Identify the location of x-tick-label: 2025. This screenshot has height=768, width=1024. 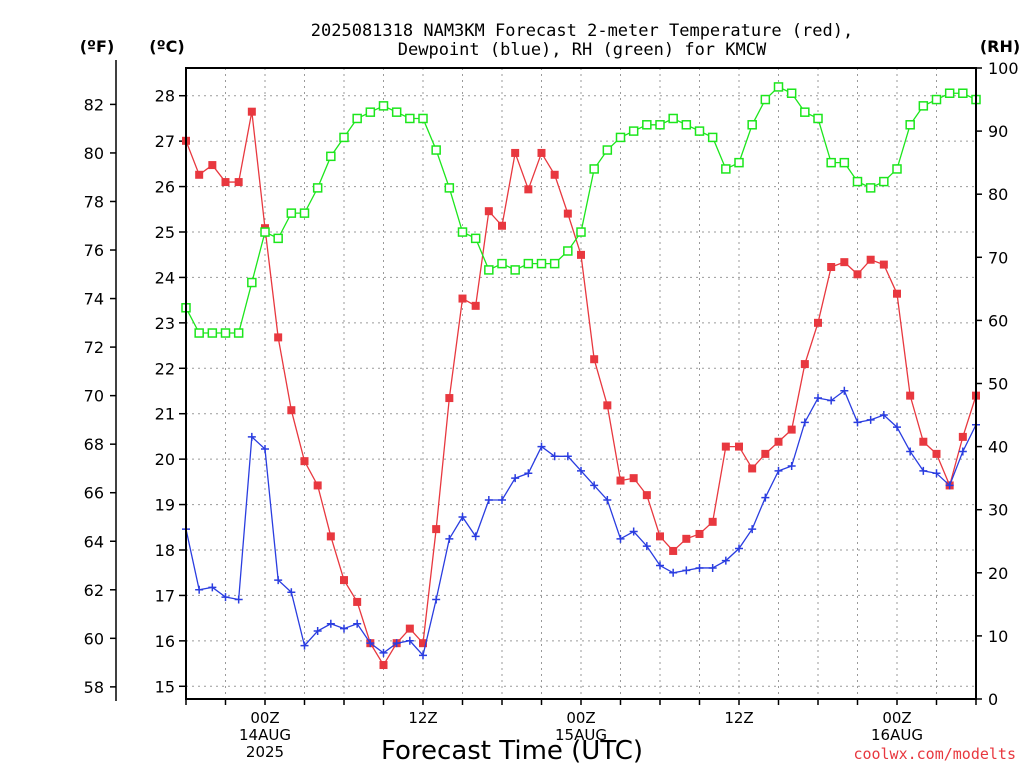
(265, 752).